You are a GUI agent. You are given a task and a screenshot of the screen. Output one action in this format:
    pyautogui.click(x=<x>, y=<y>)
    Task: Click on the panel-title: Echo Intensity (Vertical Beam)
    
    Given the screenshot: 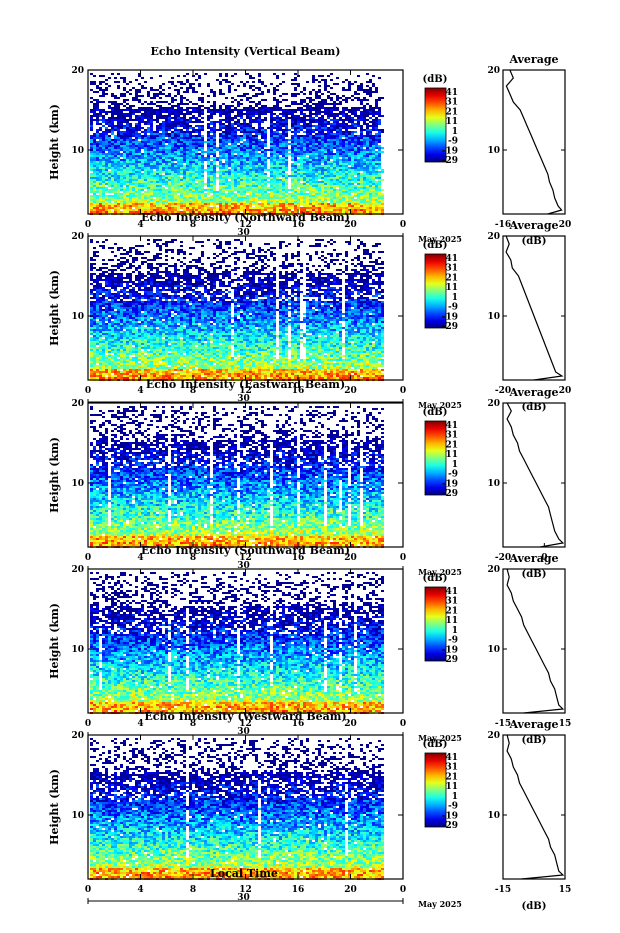 What is the action you would take?
    pyautogui.click(x=245, y=51)
    